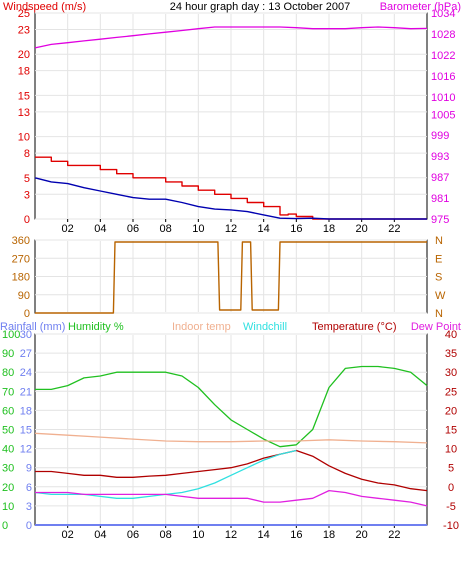 This screenshot has width=463, height=561. Describe the element at coordinates (440, 178) in the screenshot. I see `barometer-tick-label: 987` at that location.